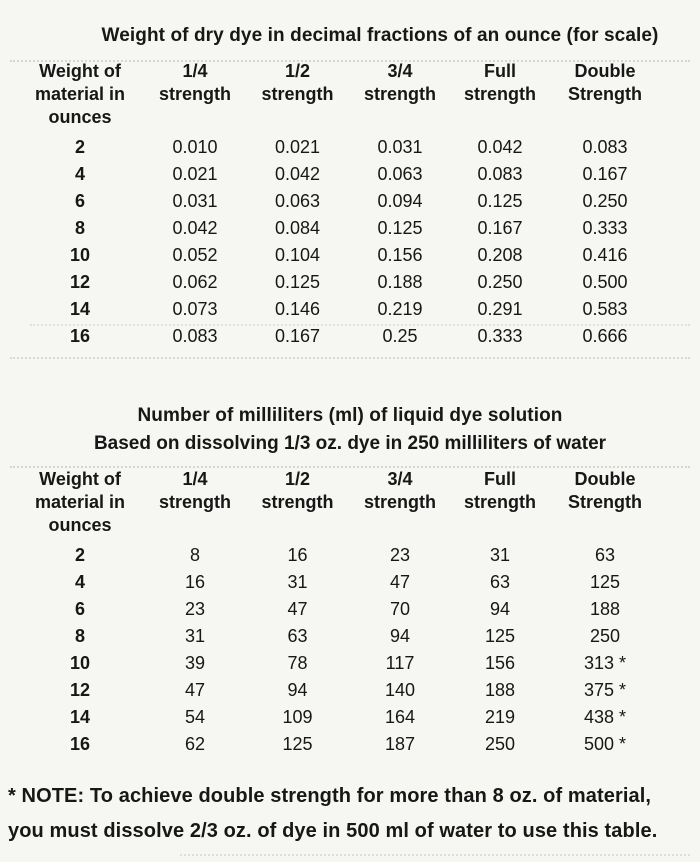  Describe the element at coordinates (80, 282) in the screenshot. I see `row-header-cell: 12` at that location.